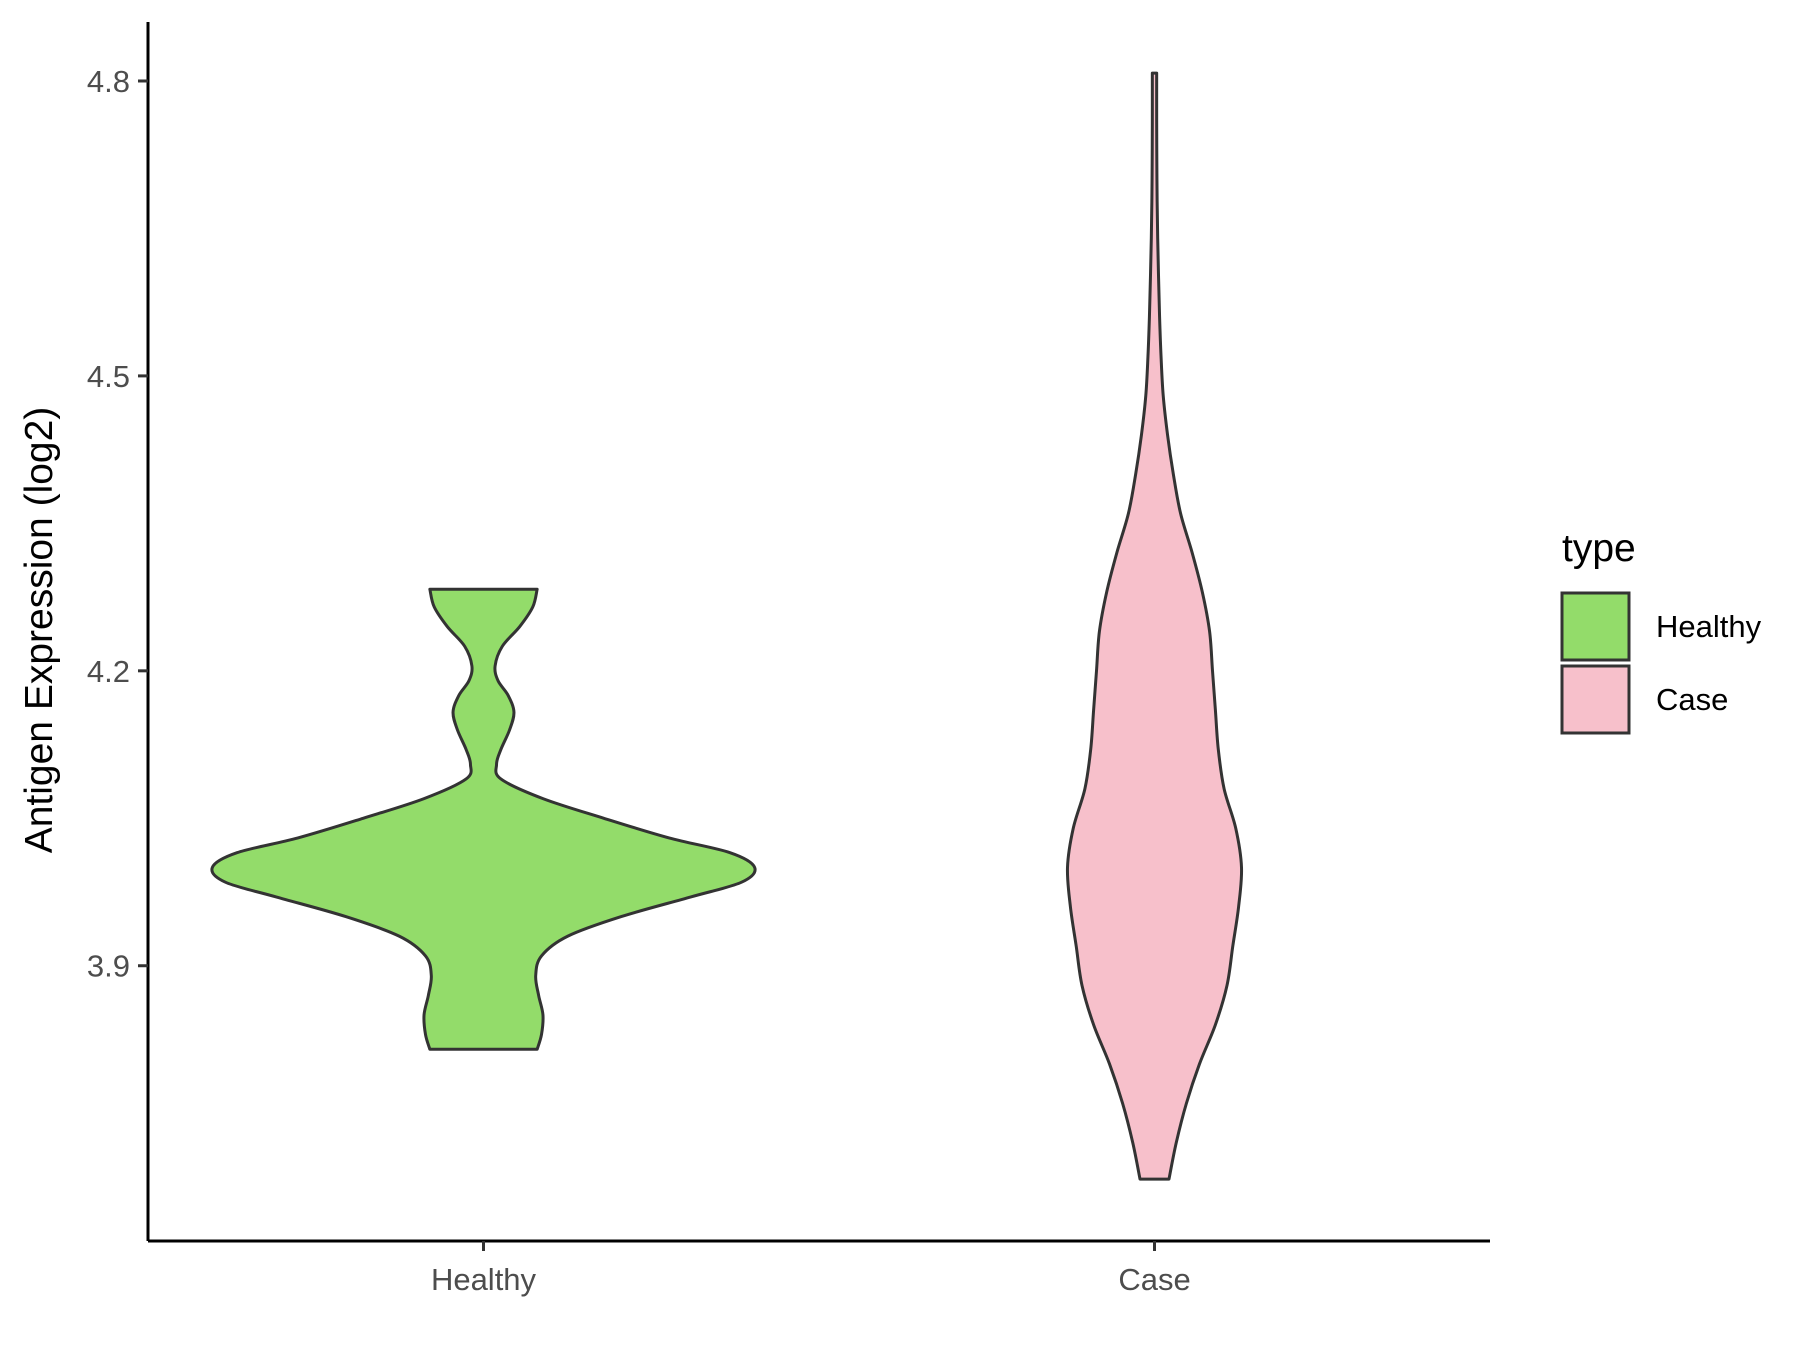 This screenshot has height=1350, width=1800. I want to click on legend-swatch-healthy, so click(1595, 626).